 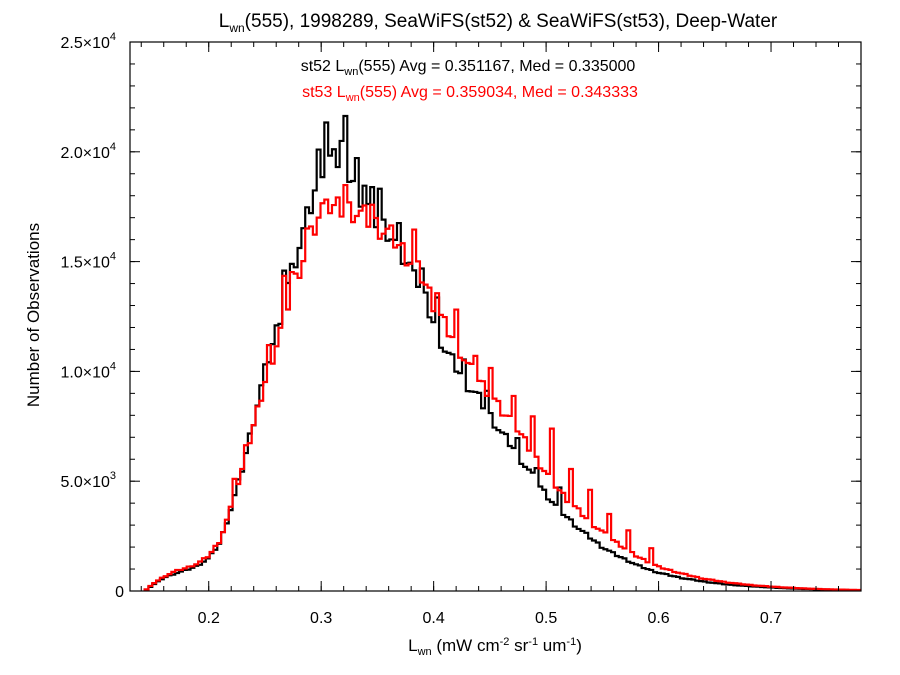 What do you see at coordinates (658, 618) in the screenshot?
I see `x-tick-label: 0.6` at bounding box center [658, 618].